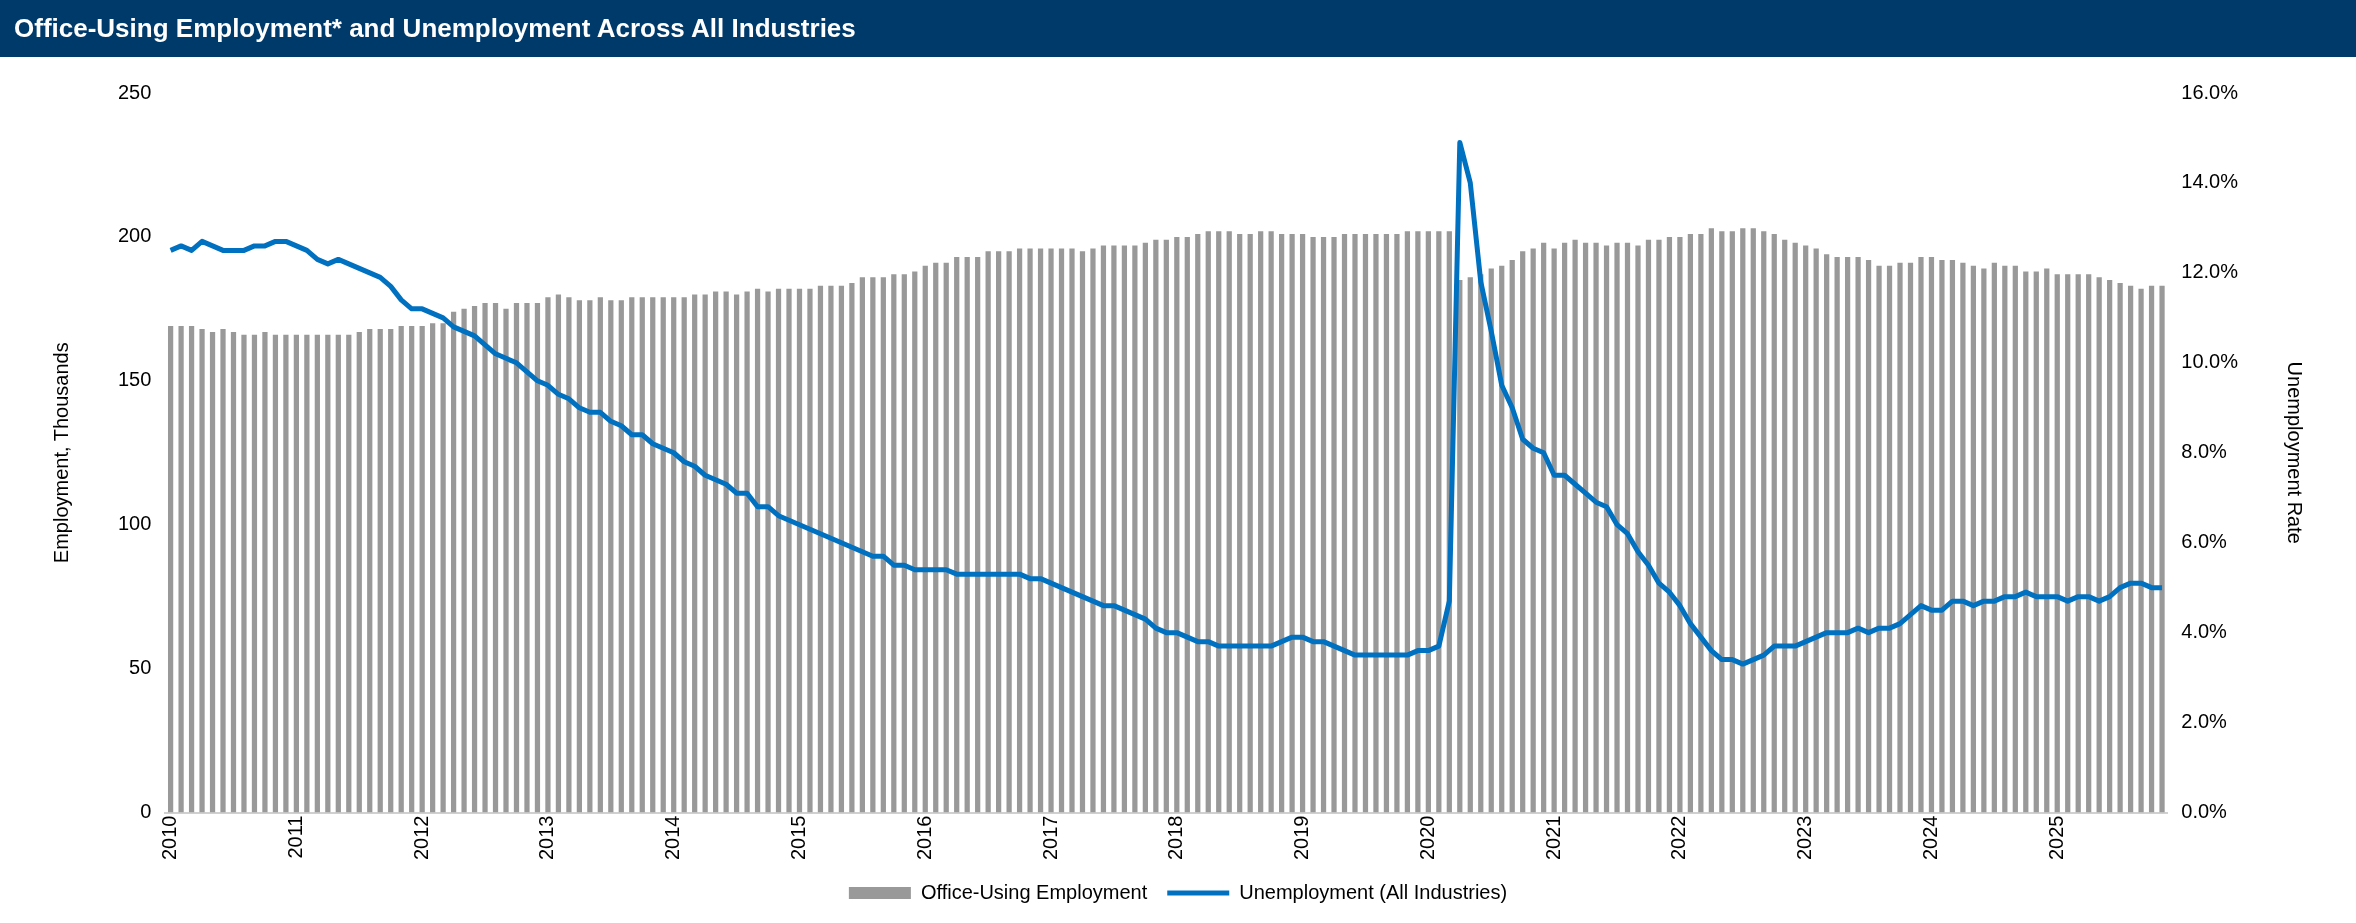  Describe the element at coordinates (2204, 541) in the screenshot. I see `y2-tick-label: 6.0%` at that location.